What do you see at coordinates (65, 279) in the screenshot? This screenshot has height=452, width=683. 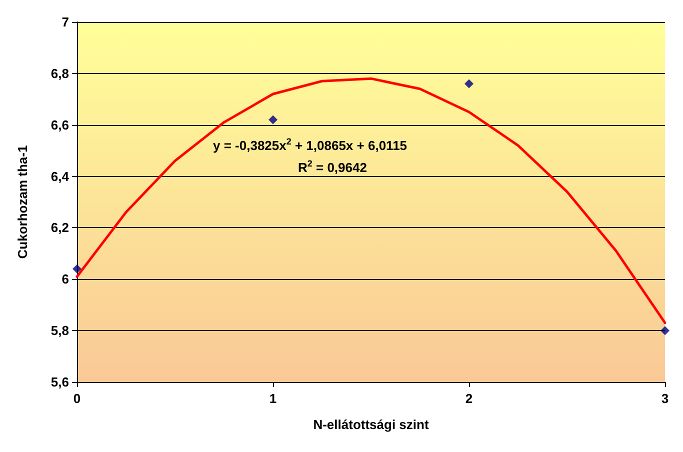 I see `y-tick-label: 6` at bounding box center [65, 279].